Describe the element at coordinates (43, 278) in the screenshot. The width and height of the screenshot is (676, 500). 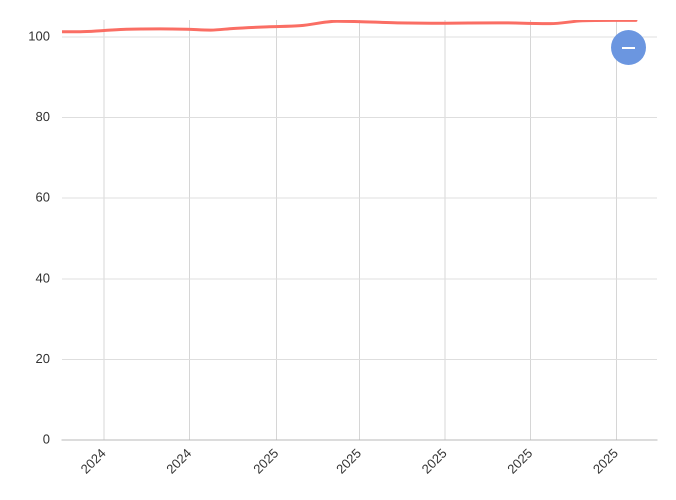
I see `y-tick-label: 40` at that location.